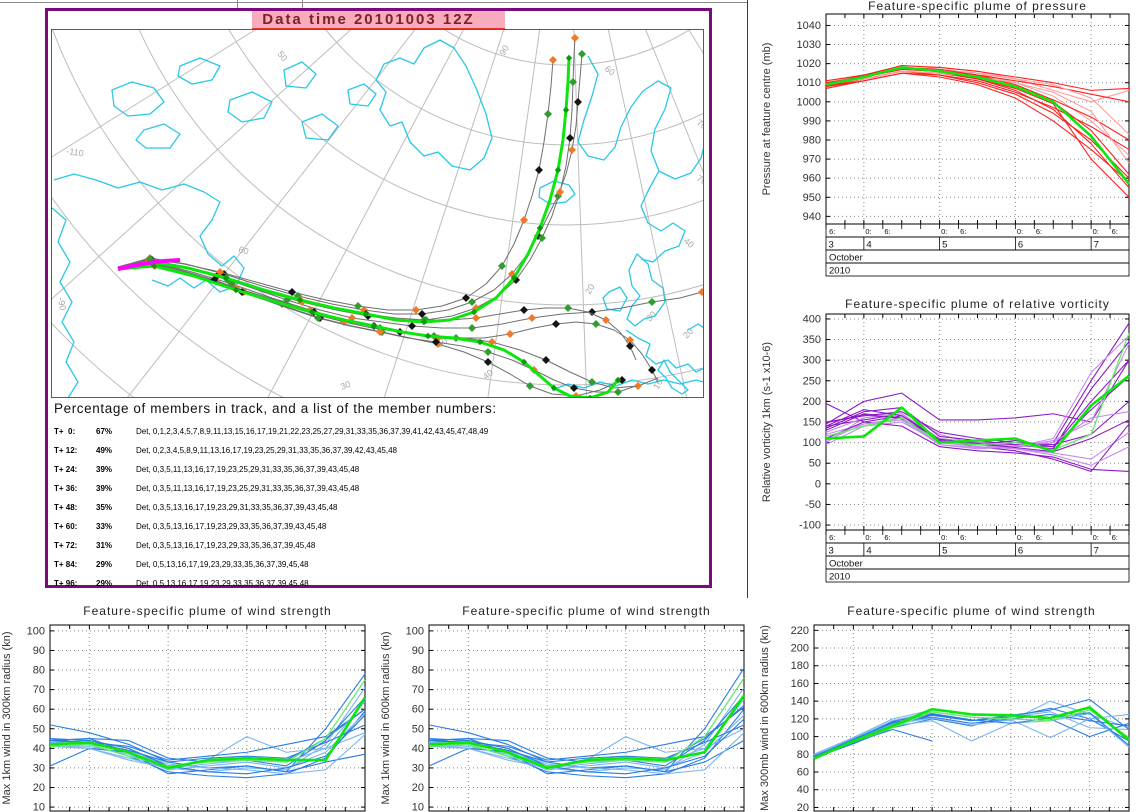 The height and width of the screenshot is (812, 1145). Describe the element at coordinates (812, 160) in the screenshot. I see `y-tick-label: 970` at that location.